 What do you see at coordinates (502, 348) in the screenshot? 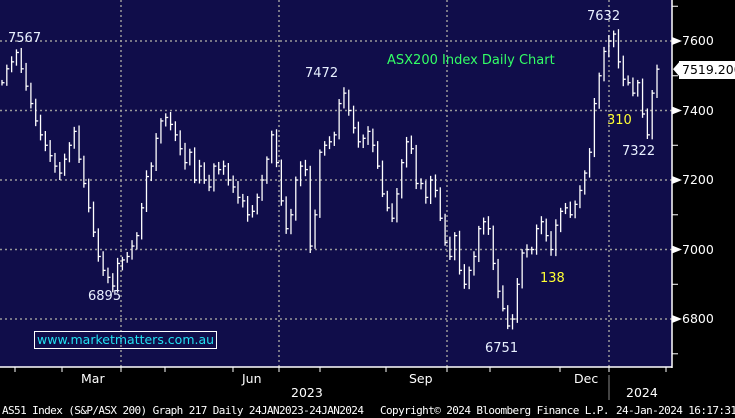
I see `annotation-6751: 6751` at bounding box center [502, 348].